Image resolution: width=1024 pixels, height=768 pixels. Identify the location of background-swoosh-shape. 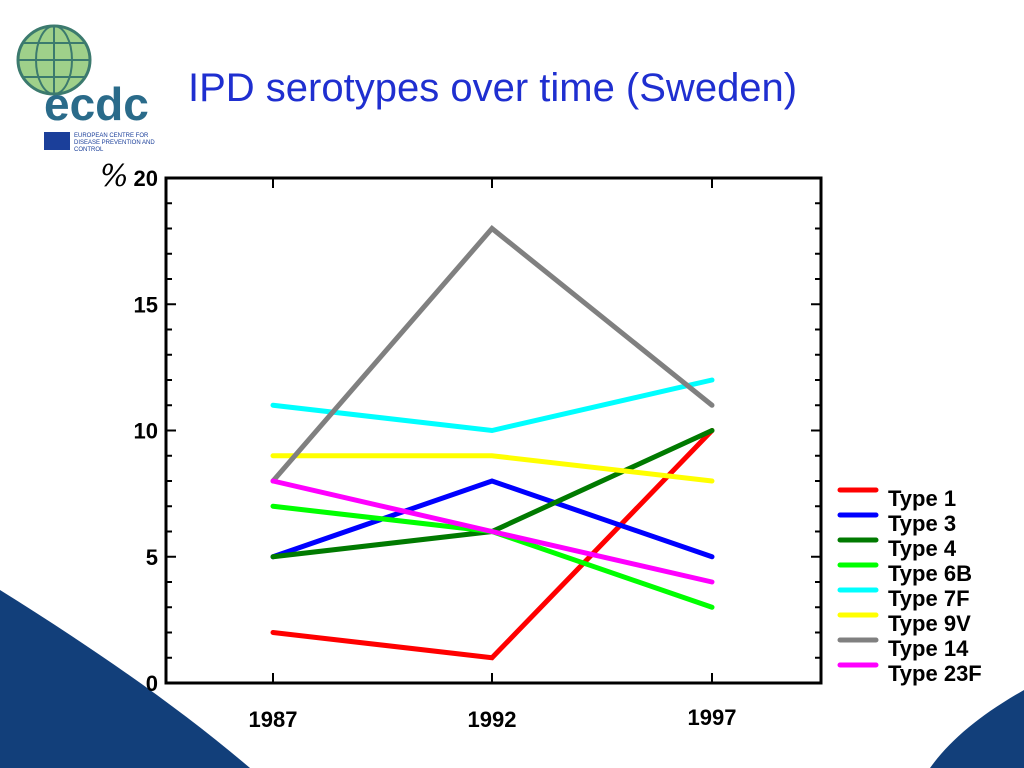
(125, 679).